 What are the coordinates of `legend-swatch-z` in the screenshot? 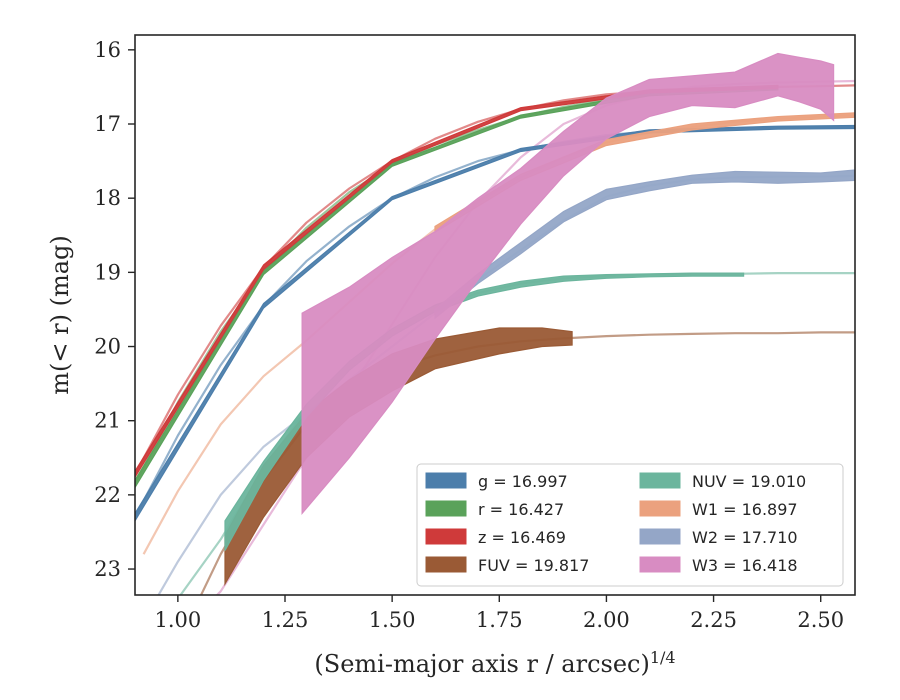 It's located at (446, 536).